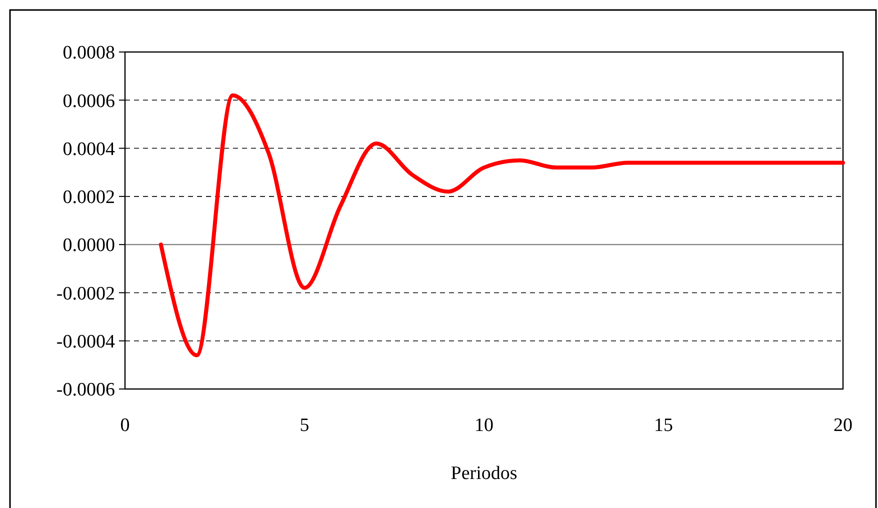 Image resolution: width=878 pixels, height=508 pixels. What do you see at coordinates (88, 197) in the screenshot?
I see `y-tick-label: 0.0002` at bounding box center [88, 197].